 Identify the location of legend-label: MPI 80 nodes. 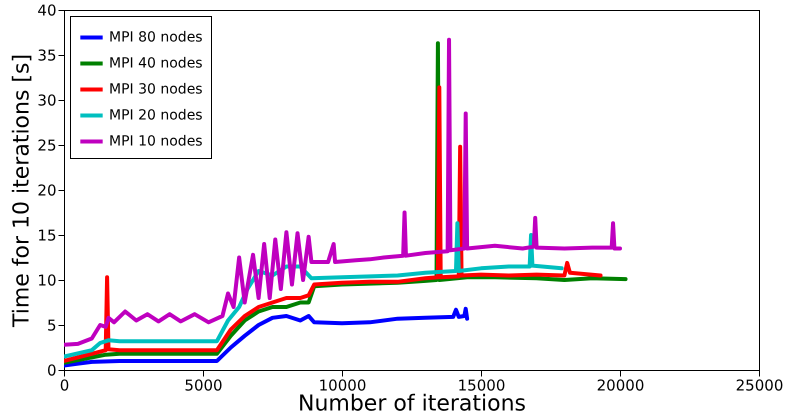
(156, 38).